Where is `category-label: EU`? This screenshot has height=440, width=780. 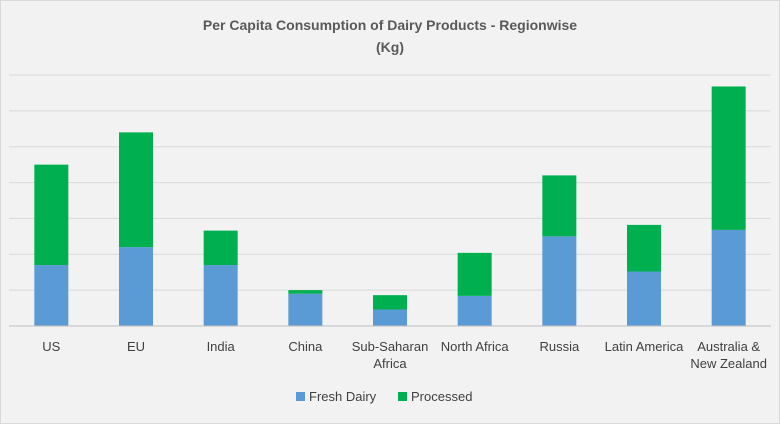
category-label: EU is located at coordinates (136, 346).